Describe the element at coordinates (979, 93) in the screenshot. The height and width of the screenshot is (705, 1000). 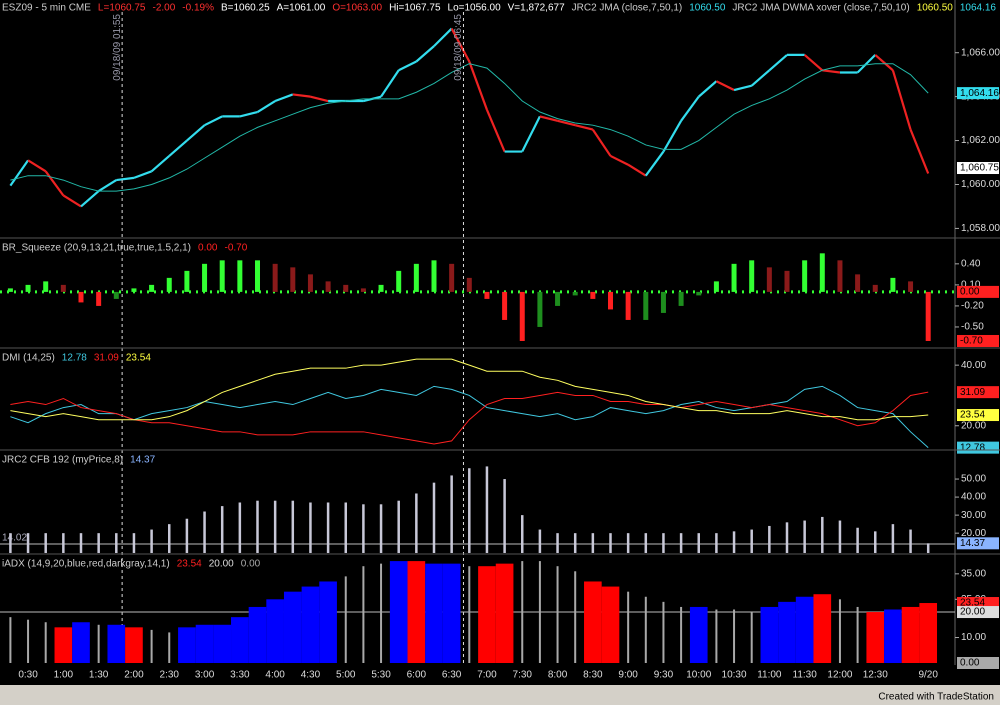
I see `value-box-label: 1,064.16` at that location.